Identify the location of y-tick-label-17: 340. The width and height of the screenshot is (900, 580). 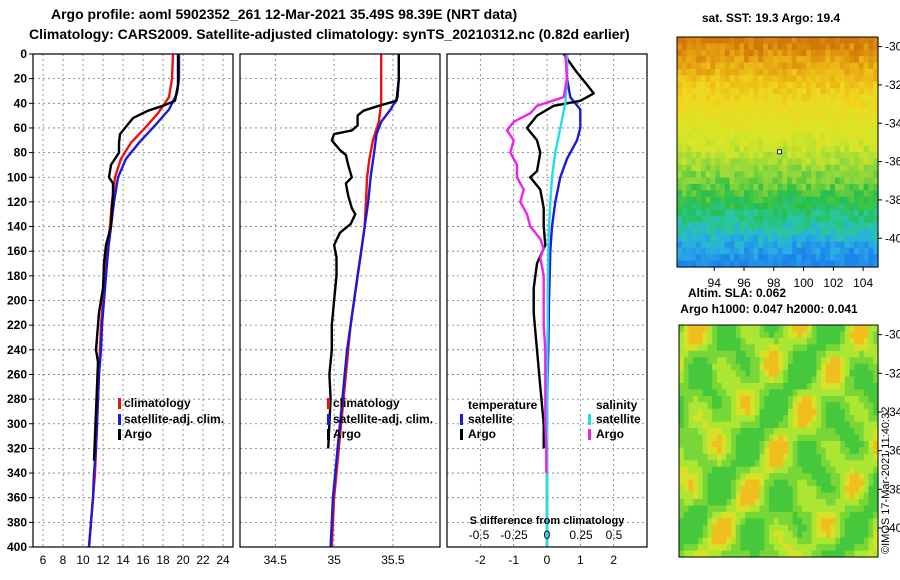
(17, 473).